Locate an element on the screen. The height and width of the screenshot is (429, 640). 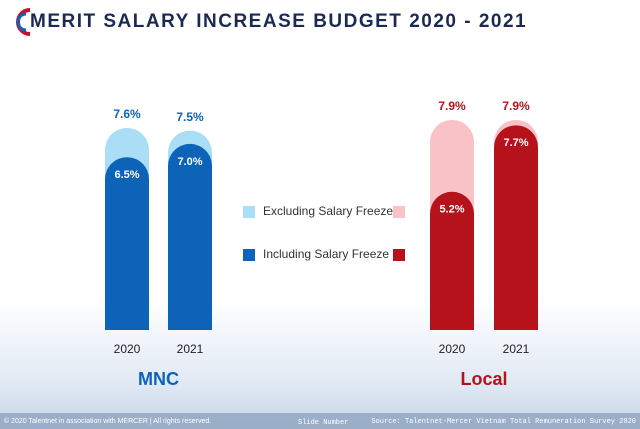
value-label: 7.6% is located at coordinates (127, 114).